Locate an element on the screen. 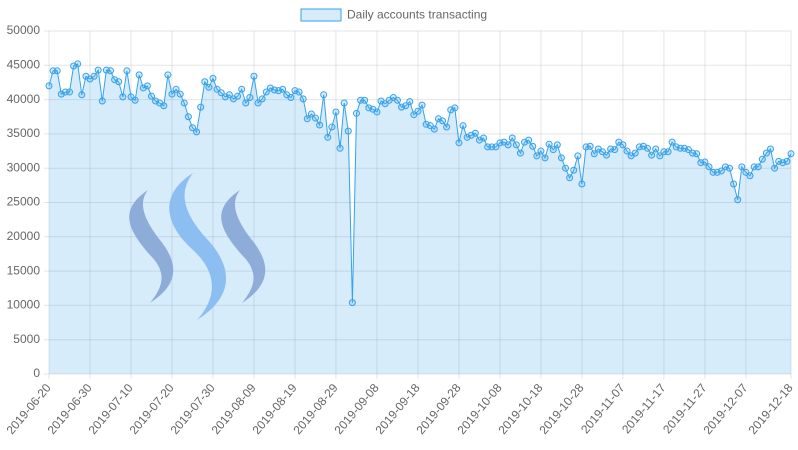 Image resolution: width=798 pixels, height=450 pixels. y-tick-label: 15000 is located at coordinates (24, 270).